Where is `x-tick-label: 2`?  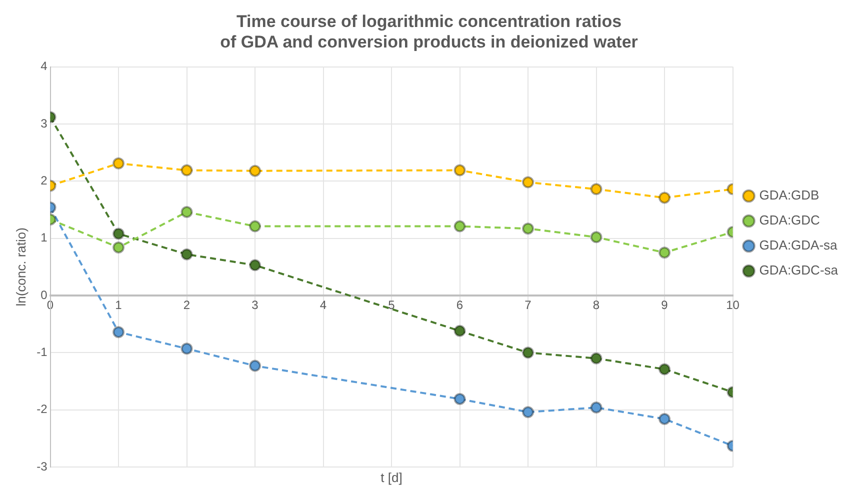 x-tick-label: 2 is located at coordinates (186, 305).